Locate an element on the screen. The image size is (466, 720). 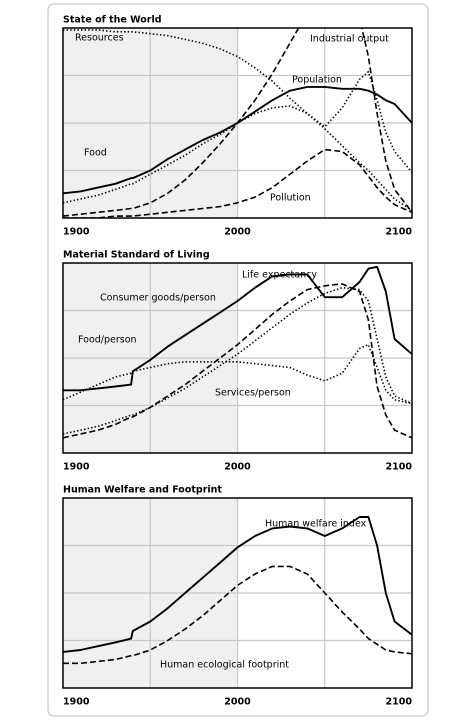
chart-title: Material Standard of Living is located at coordinates (136, 255).